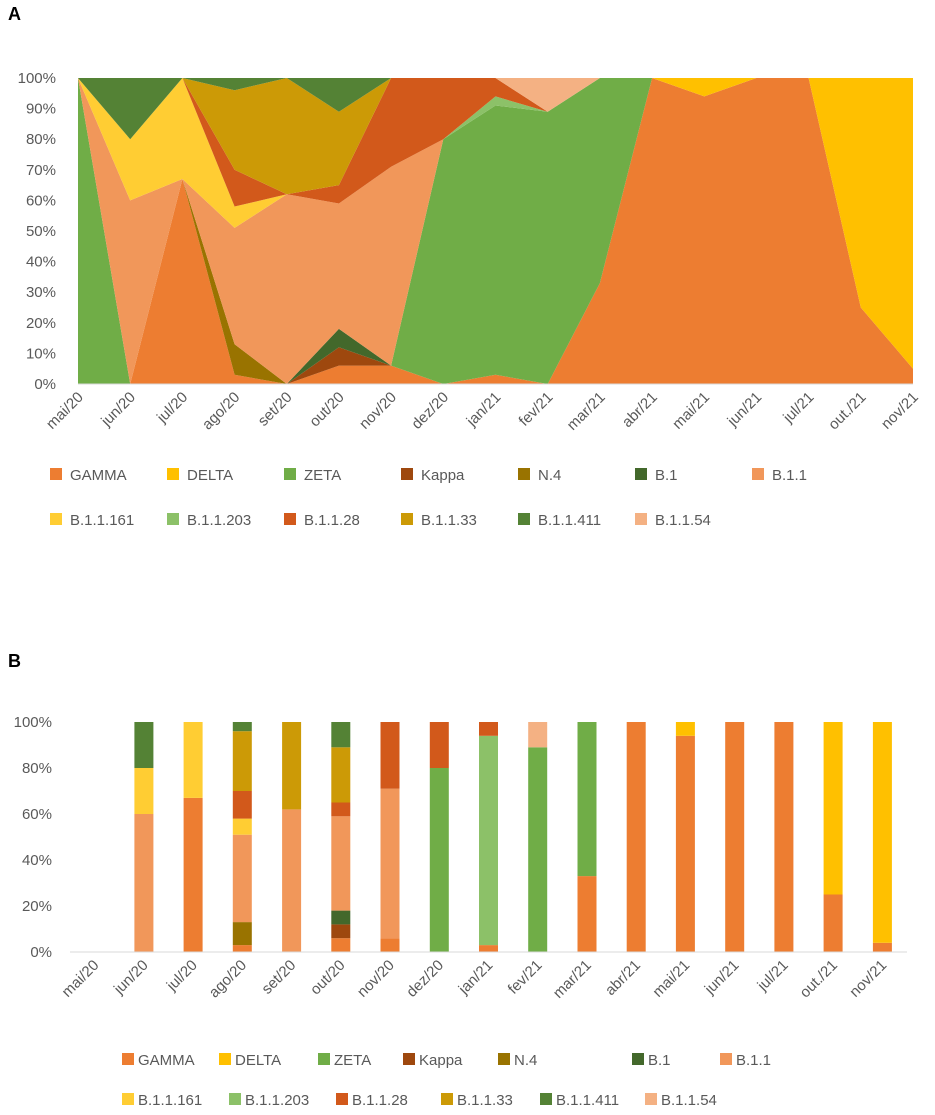  What do you see at coordinates (623, 978) in the screenshot?
I see `x-tick-label: abr/21` at bounding box center [623, 978].